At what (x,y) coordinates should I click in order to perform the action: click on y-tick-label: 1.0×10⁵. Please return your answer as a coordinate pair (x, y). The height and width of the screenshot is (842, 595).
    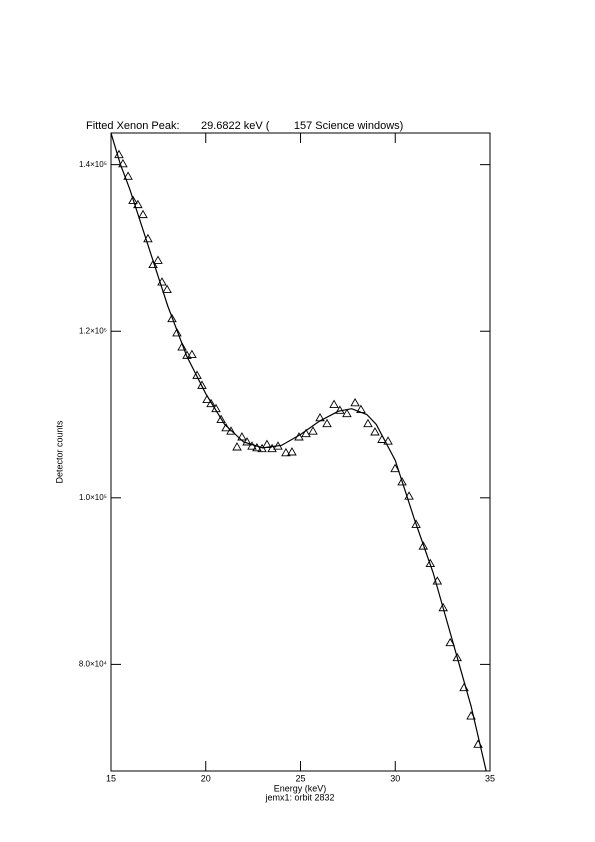
    Looking at the image, I should click on (93, 497).